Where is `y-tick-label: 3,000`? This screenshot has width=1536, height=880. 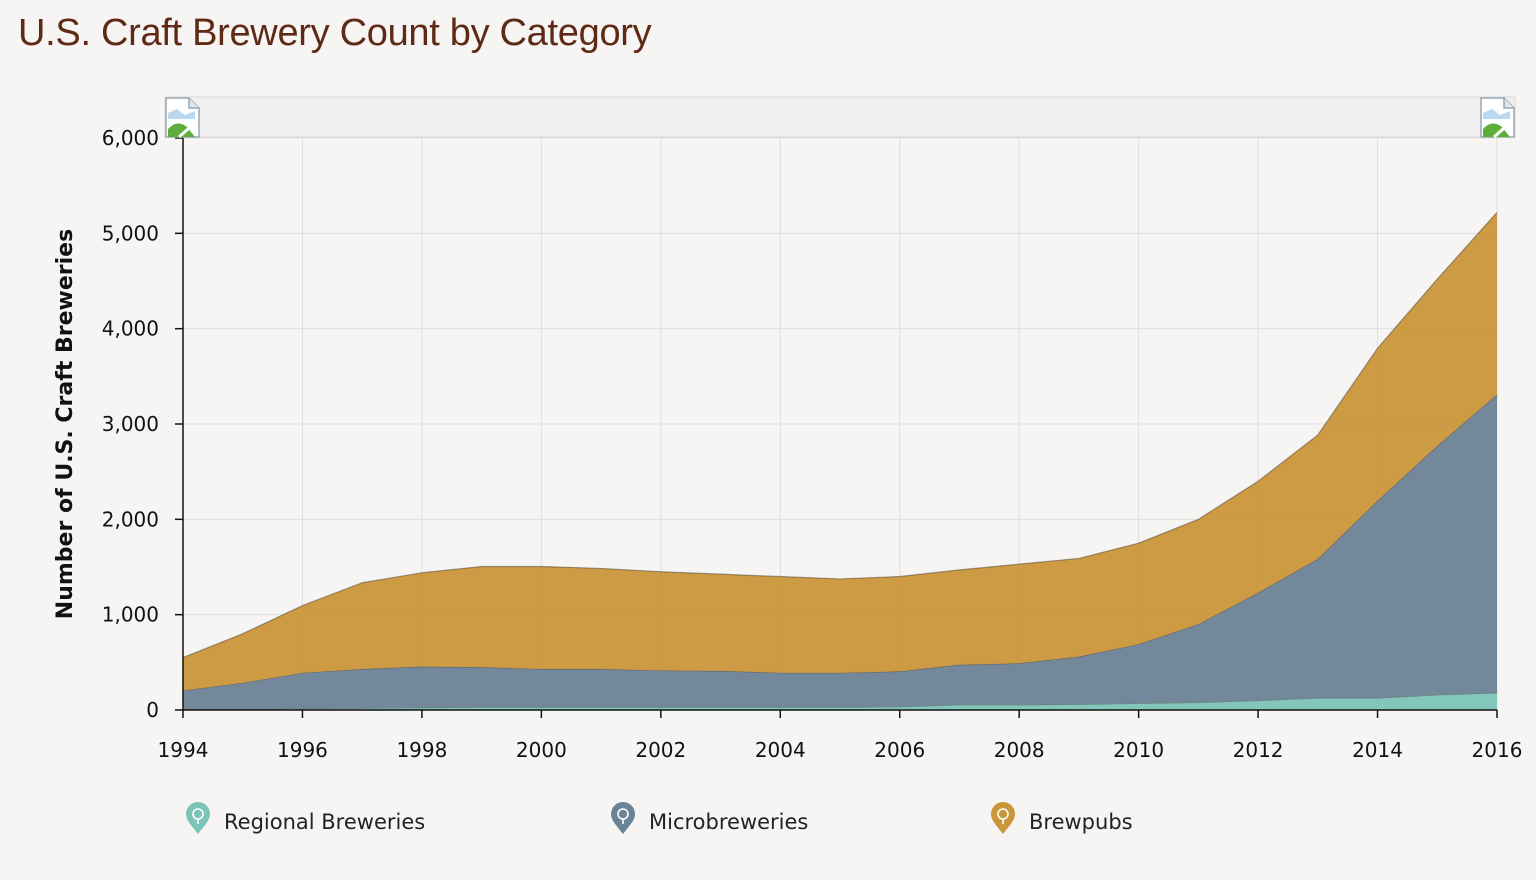
y-tick-label: 3,000 is located at coordinates (130, 424).